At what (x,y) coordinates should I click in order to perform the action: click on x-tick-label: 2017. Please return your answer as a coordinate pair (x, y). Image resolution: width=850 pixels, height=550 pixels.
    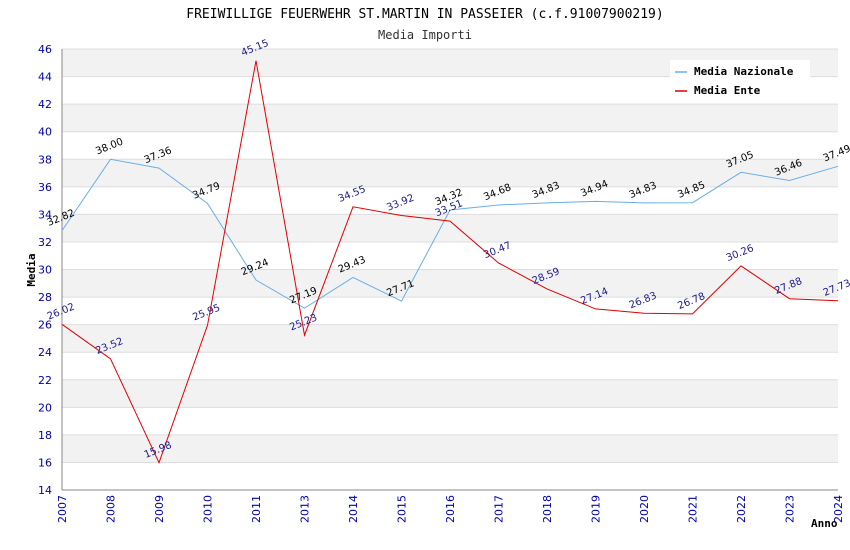
    Looking at the image, I should click on (499, 509).